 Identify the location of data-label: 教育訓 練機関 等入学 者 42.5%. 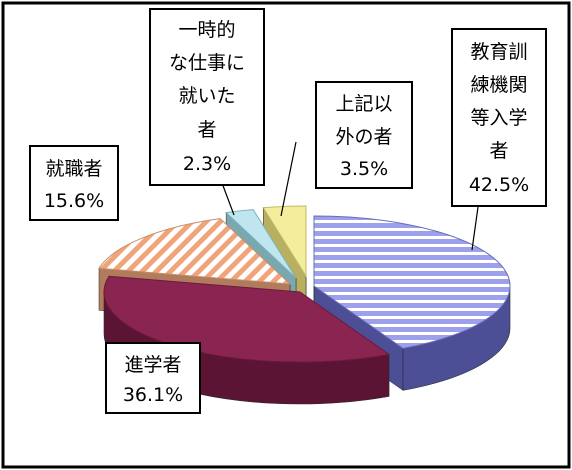
(499, 117).